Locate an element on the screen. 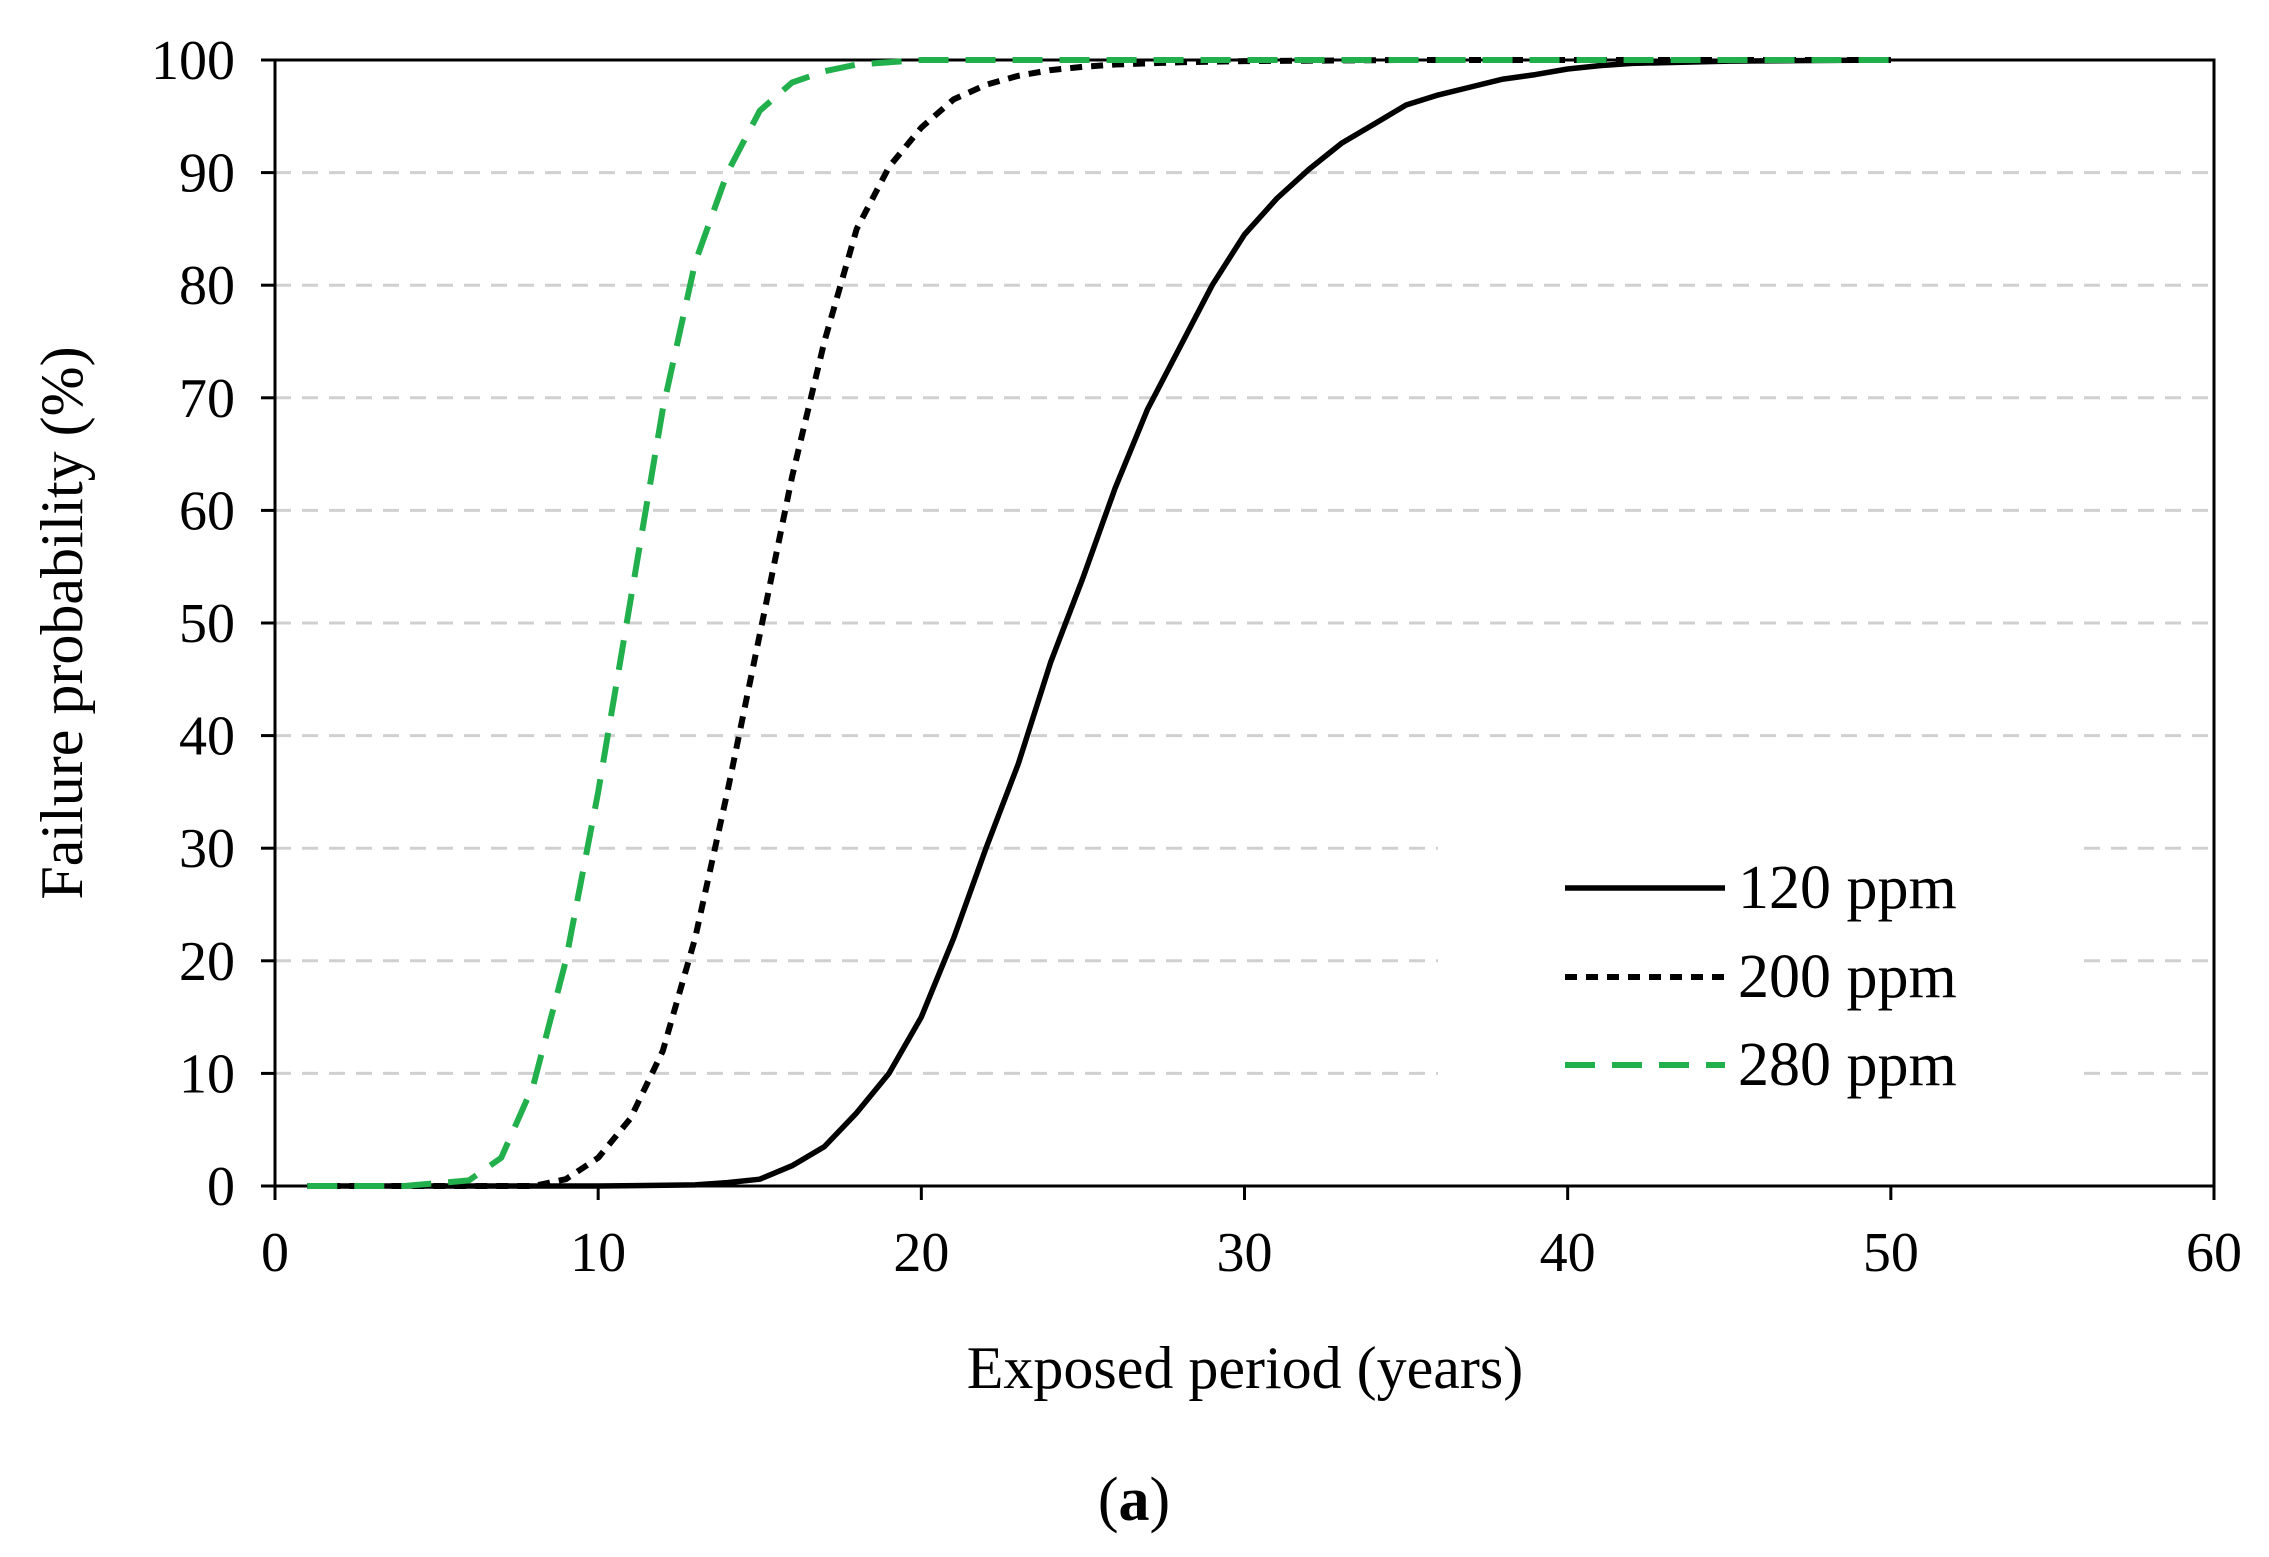  legend-label-200-ppm: 200 ppm is located at coordinates (1847, 977).